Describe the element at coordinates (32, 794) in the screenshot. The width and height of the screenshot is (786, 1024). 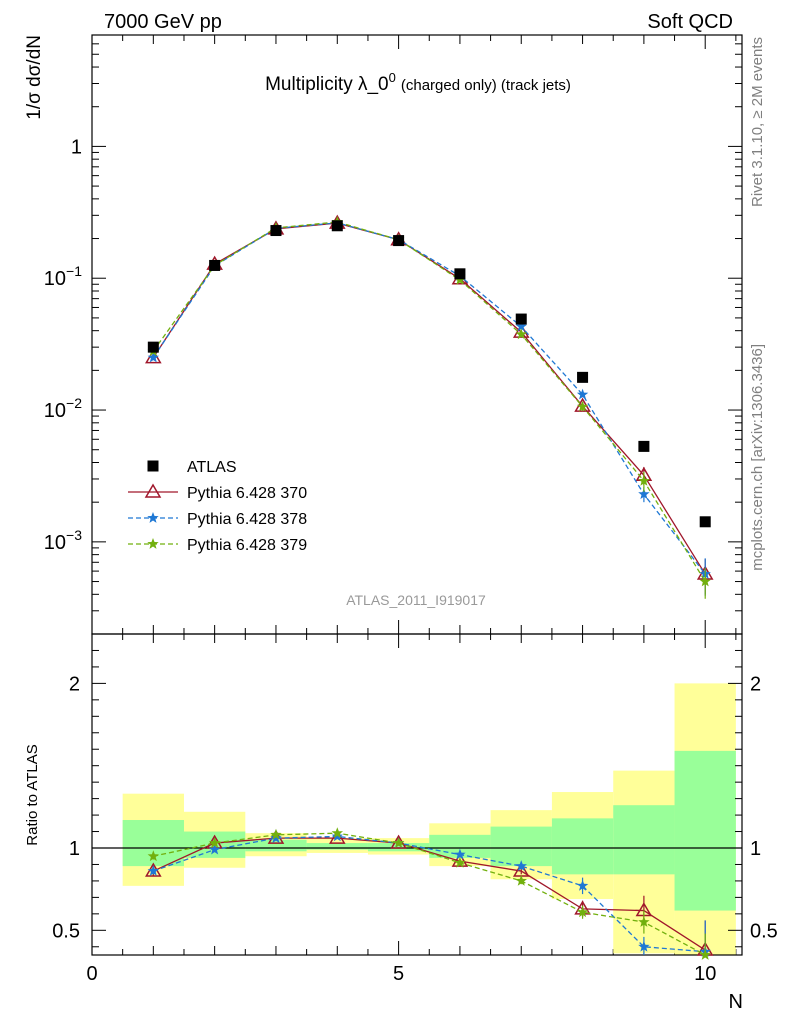
I see `ratio-y-axis-label: Ratio to ATLAS` at that location.